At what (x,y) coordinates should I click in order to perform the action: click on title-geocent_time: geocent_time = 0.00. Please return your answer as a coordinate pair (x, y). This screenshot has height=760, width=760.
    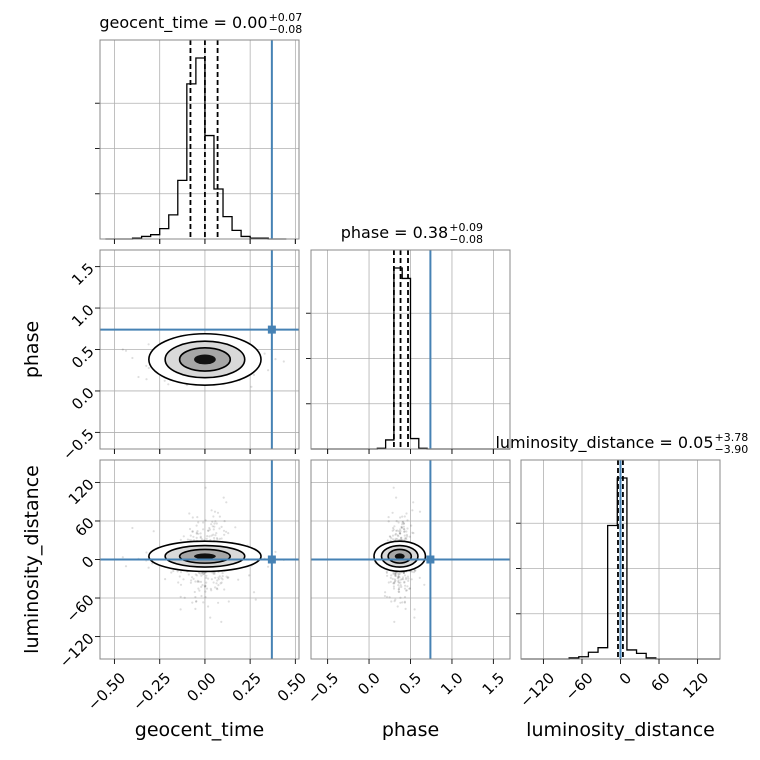
    Looking at the image, I should click on (183, 23).